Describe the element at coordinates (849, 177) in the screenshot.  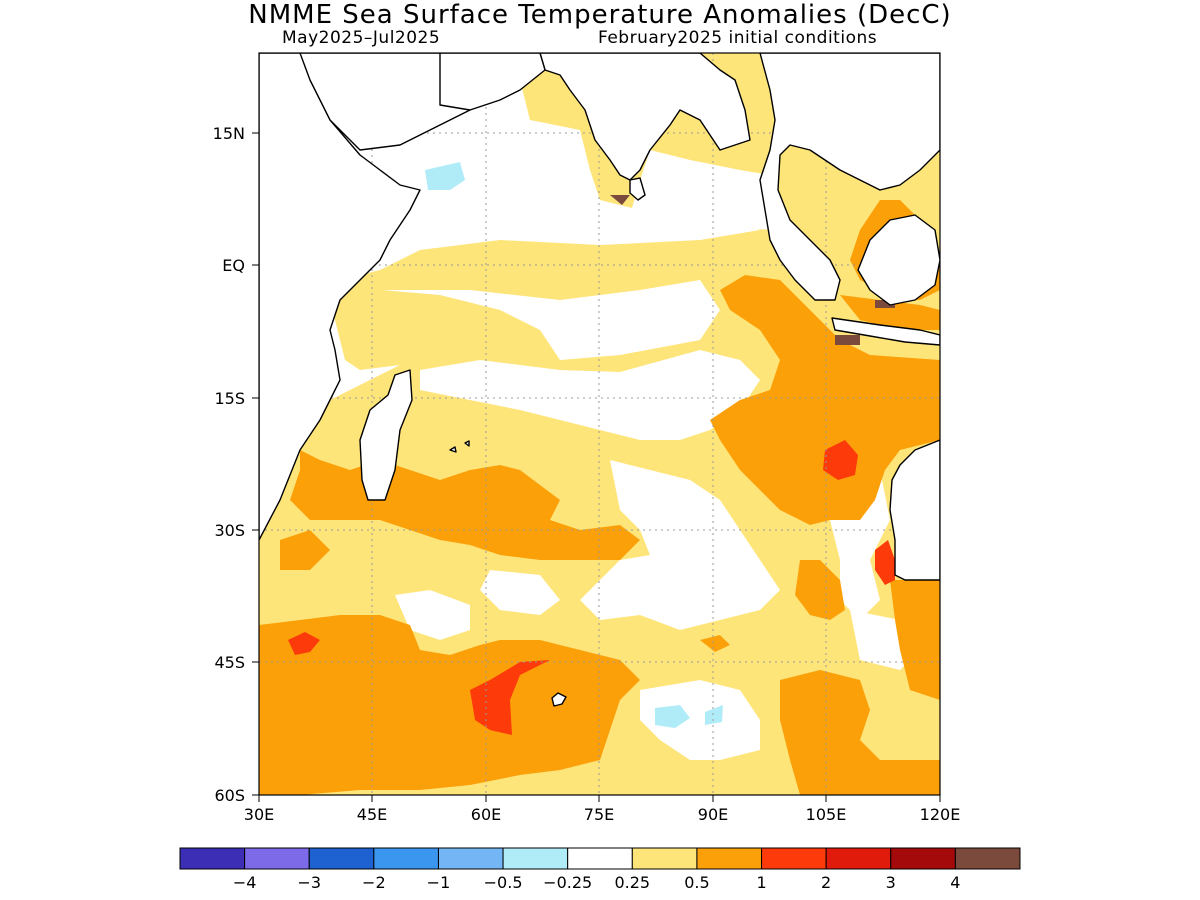
I see `southeast-asia-coast` at that location.